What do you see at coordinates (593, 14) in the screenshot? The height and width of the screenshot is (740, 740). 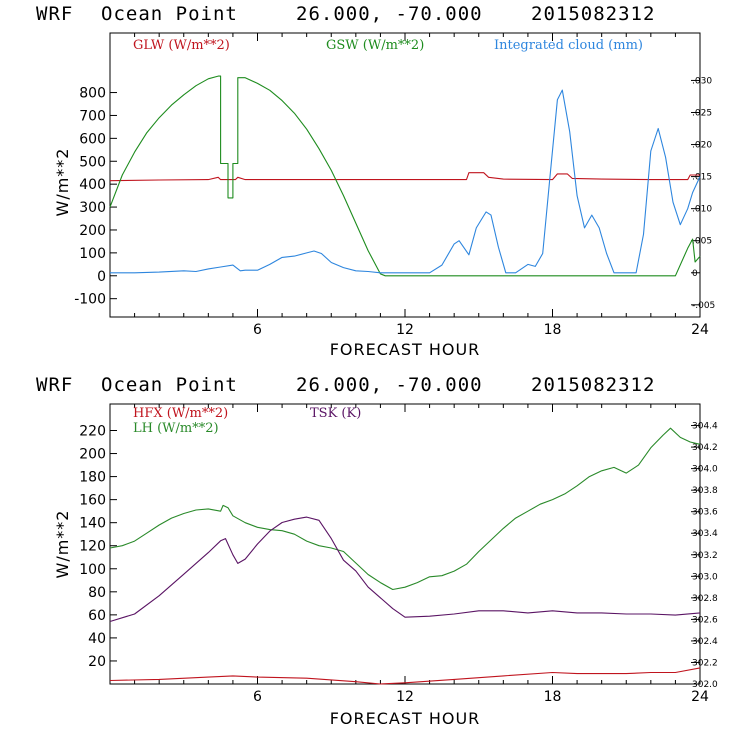 I see `panel-1-header-datetime: 2015082312` at bounding box center [593, 14].